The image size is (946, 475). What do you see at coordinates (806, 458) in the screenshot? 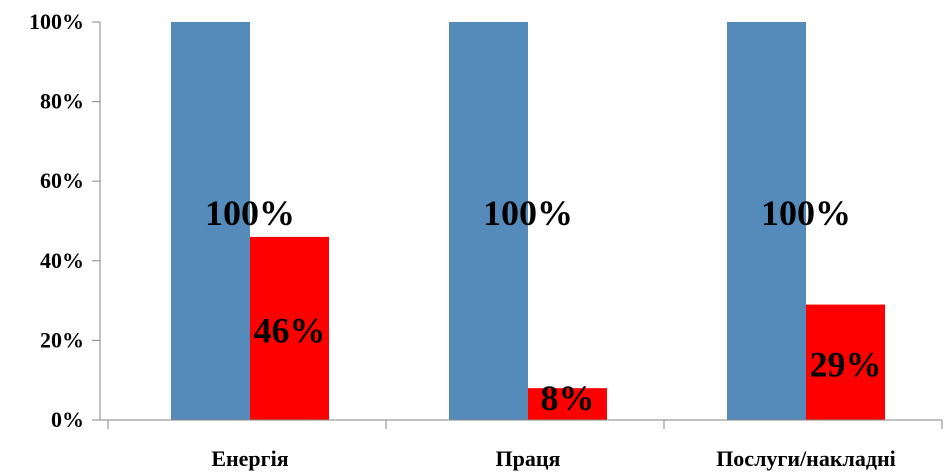
I see `x-category-label: Послуги/накладні` at bounding box center [806, 458].